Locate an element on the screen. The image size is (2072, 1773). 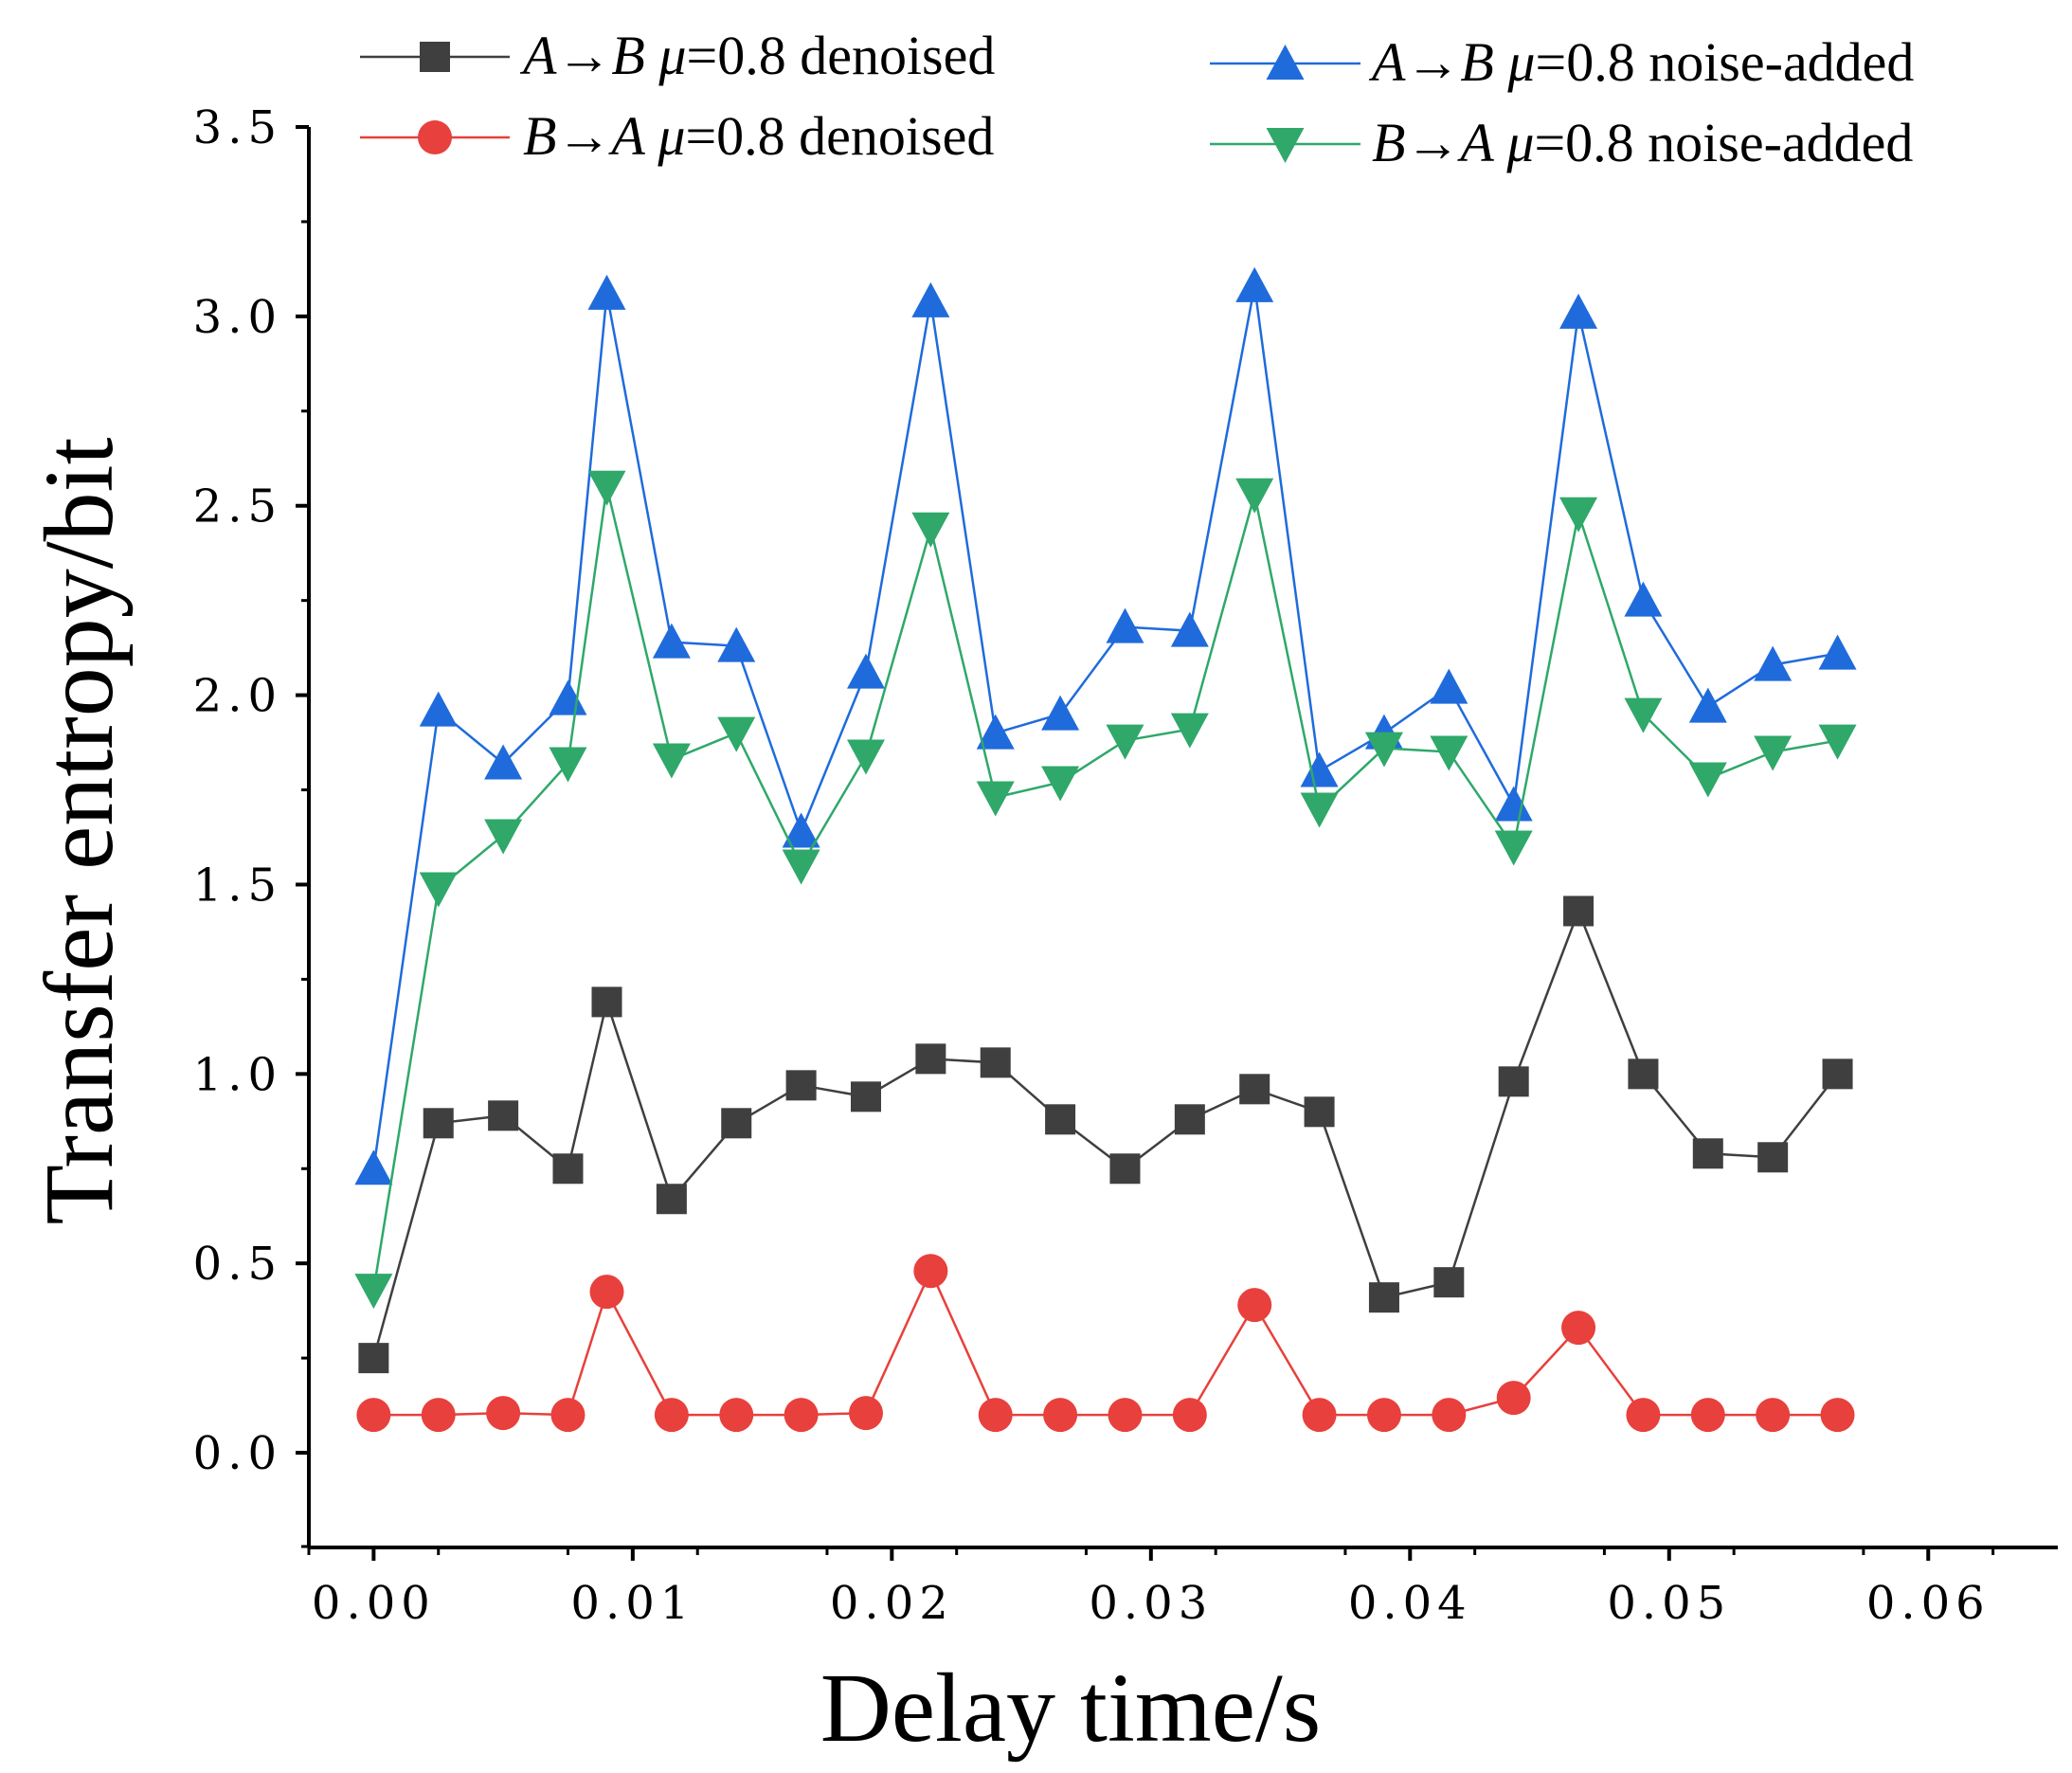
legend-direction: A→B is located at coordinates (588, 55).